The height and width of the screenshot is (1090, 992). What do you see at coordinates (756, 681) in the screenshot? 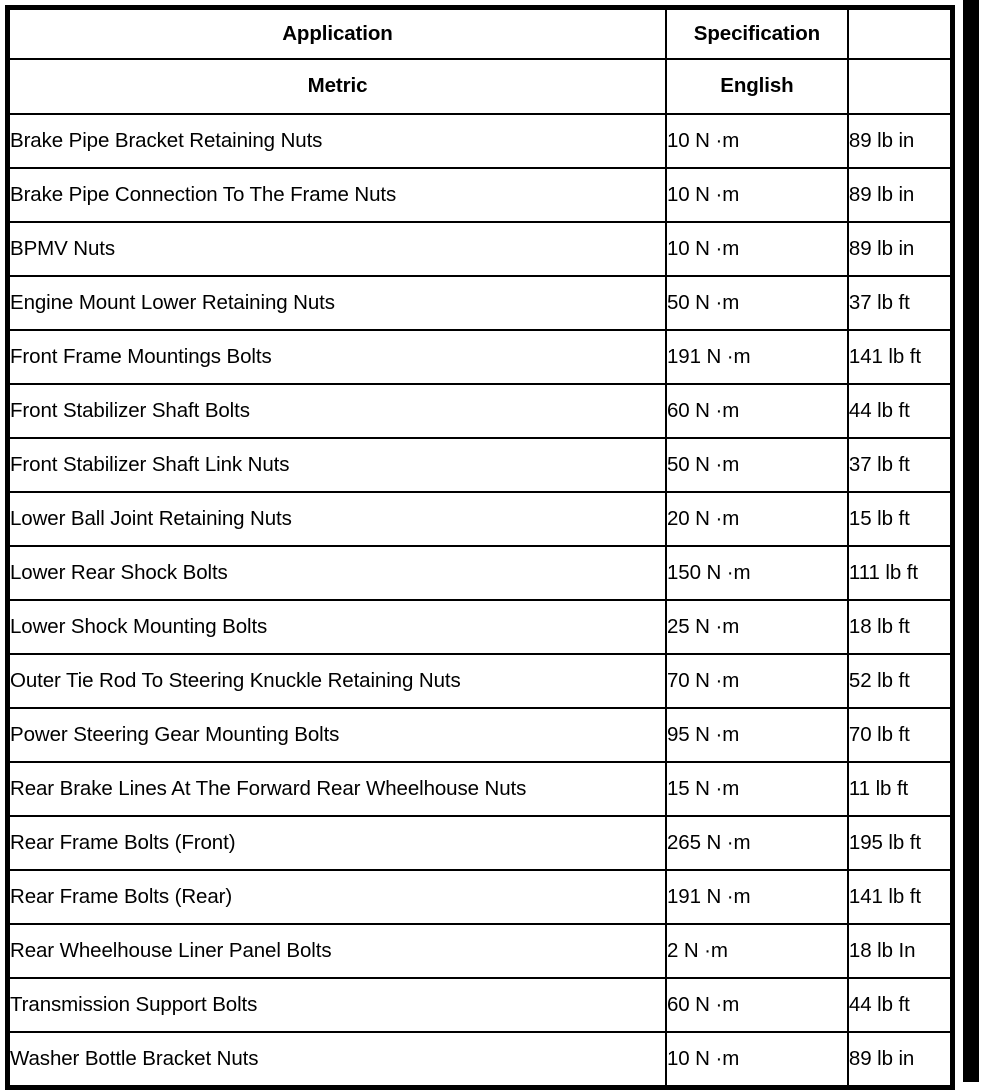
I see `cell-metric-torque: 70 N ·m` at bounding box center [756, 681].